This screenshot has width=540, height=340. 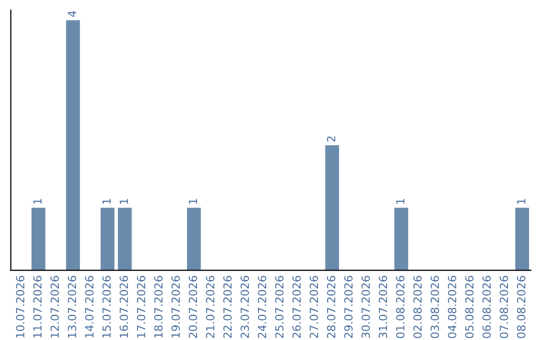 What do you see at coordinates (20, 307) in the screenshot?
I see `x-tick-label: 10.07.2026` at bounding box center [20, 307].